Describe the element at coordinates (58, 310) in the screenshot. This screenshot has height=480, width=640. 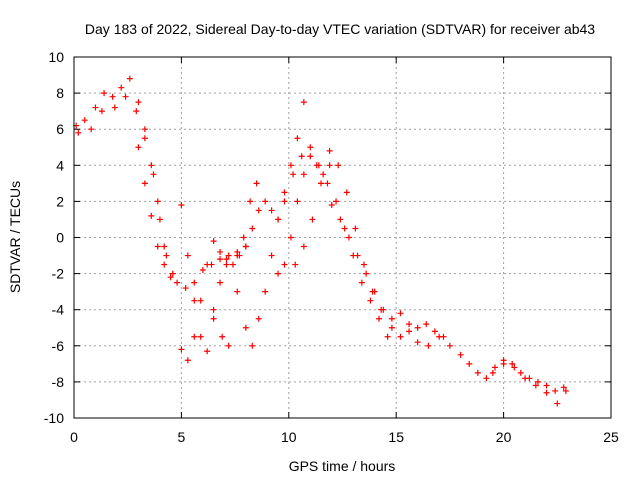
I see `y-tick-label: -4` at that location.